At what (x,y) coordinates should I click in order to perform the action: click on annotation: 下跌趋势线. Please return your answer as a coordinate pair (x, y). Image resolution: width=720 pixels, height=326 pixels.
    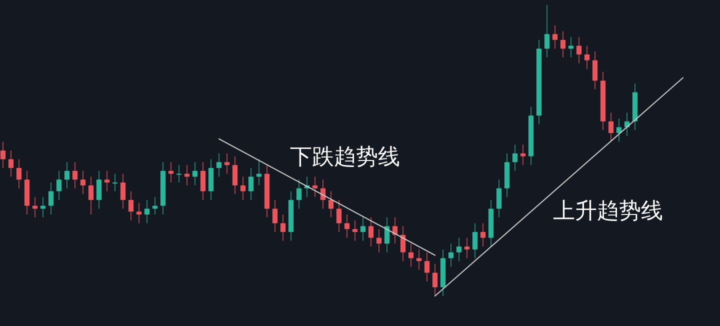
    Looking at the image, I should click on (345, 157).